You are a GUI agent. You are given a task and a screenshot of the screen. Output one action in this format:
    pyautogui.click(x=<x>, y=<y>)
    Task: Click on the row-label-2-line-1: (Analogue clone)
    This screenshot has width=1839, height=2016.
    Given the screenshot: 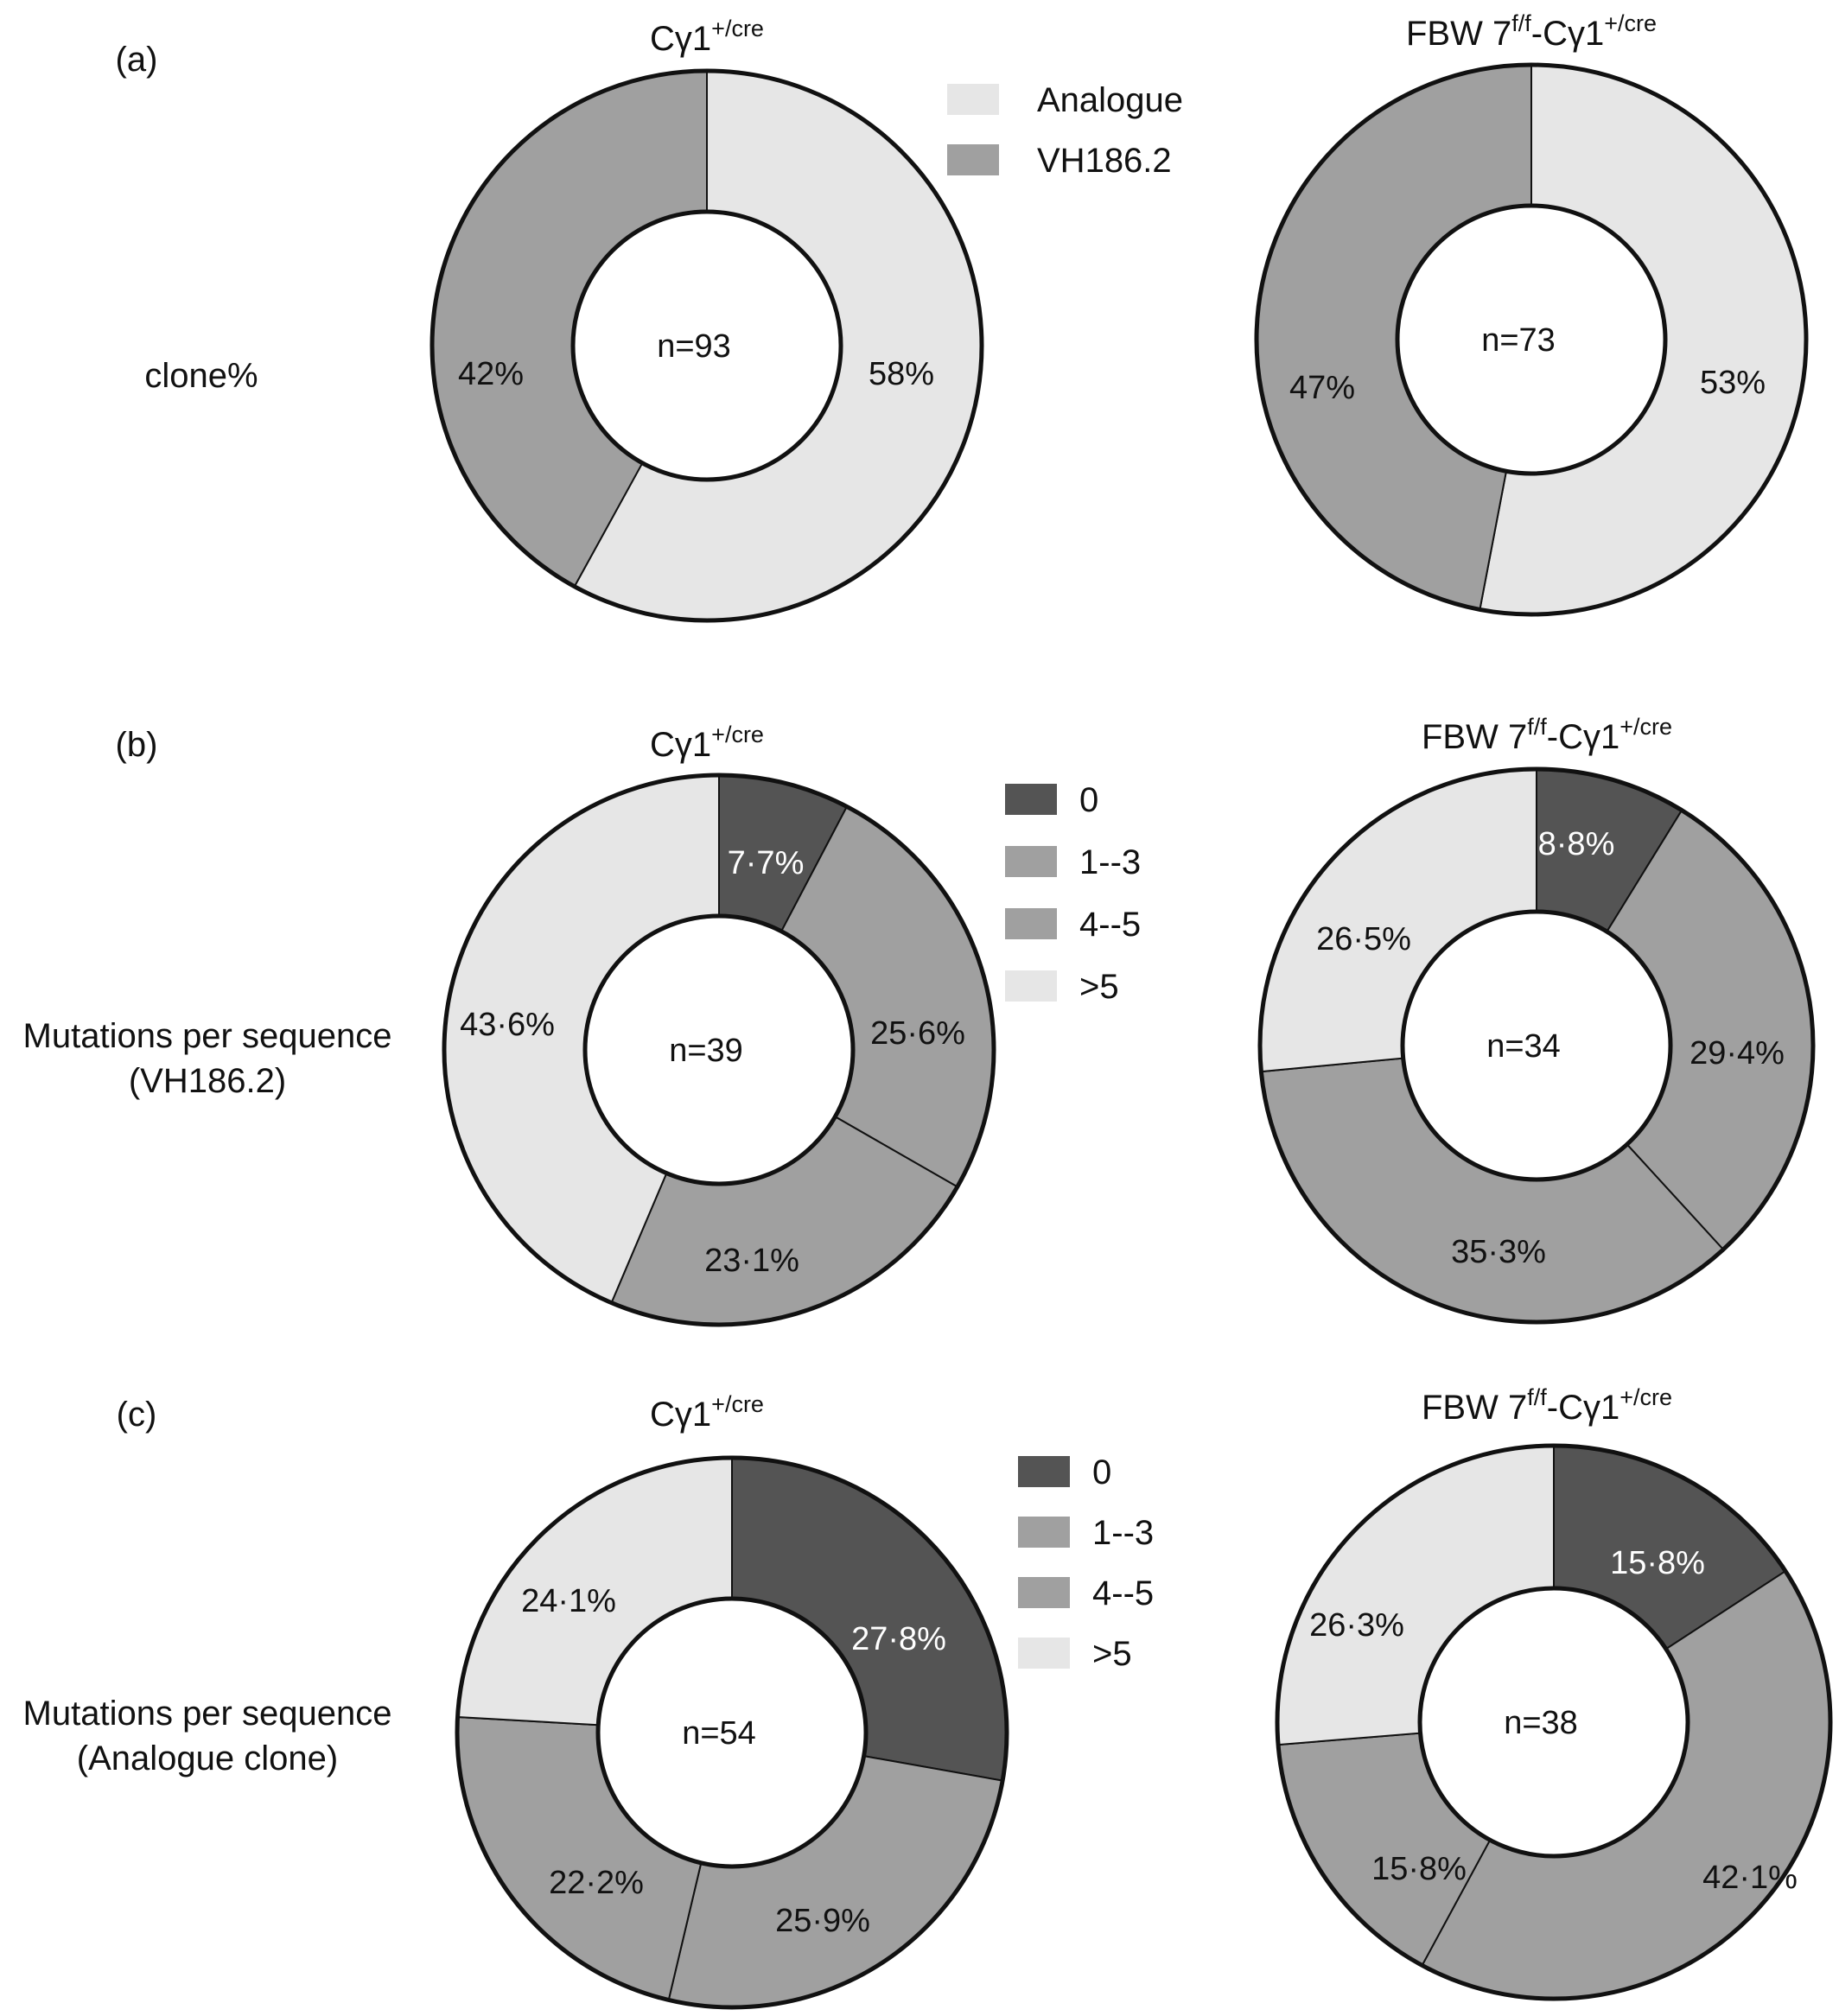 What is the action you would take?
    pyautogui.click(x=207, y=1759)
    